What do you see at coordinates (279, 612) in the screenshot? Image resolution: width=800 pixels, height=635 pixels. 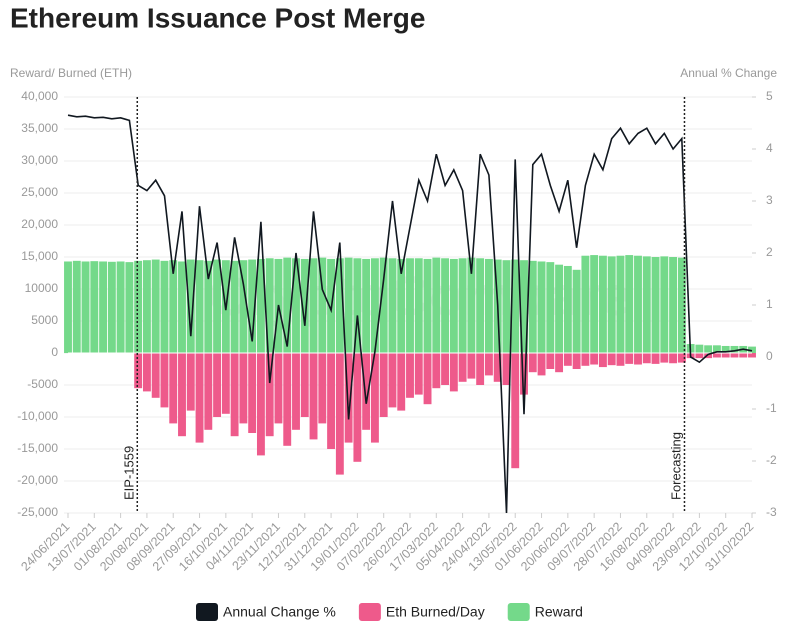 I see `legend-label: Annual Change %` at bounding box center [279, 612].